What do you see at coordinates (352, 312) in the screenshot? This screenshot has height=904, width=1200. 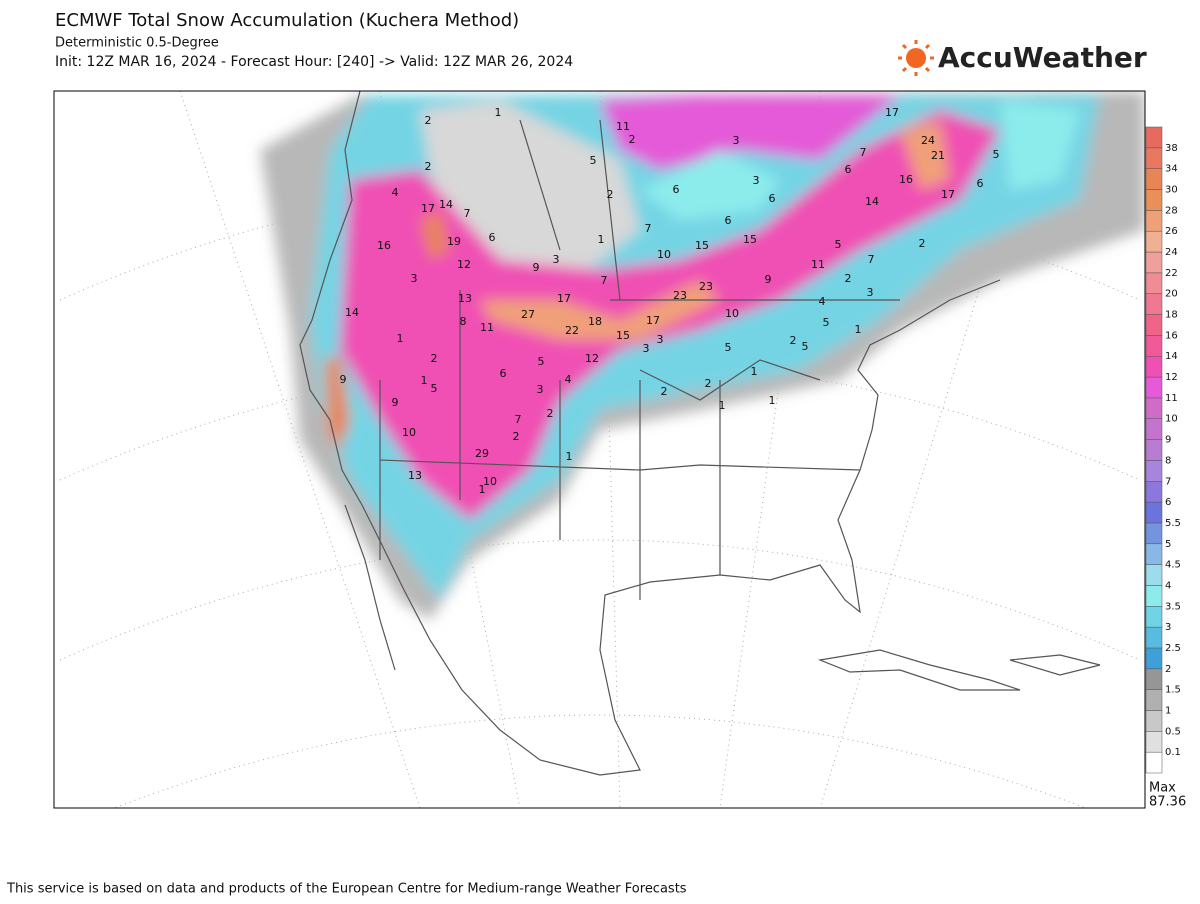 I see `map-value-label: 14` at bounding box center [352, 312].